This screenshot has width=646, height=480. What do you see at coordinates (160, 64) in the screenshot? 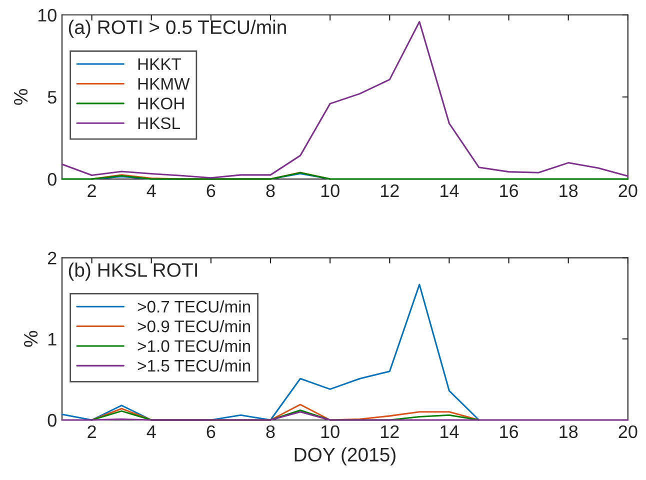
I see `legend-label: HKKT` at bounding box center [160, 64].